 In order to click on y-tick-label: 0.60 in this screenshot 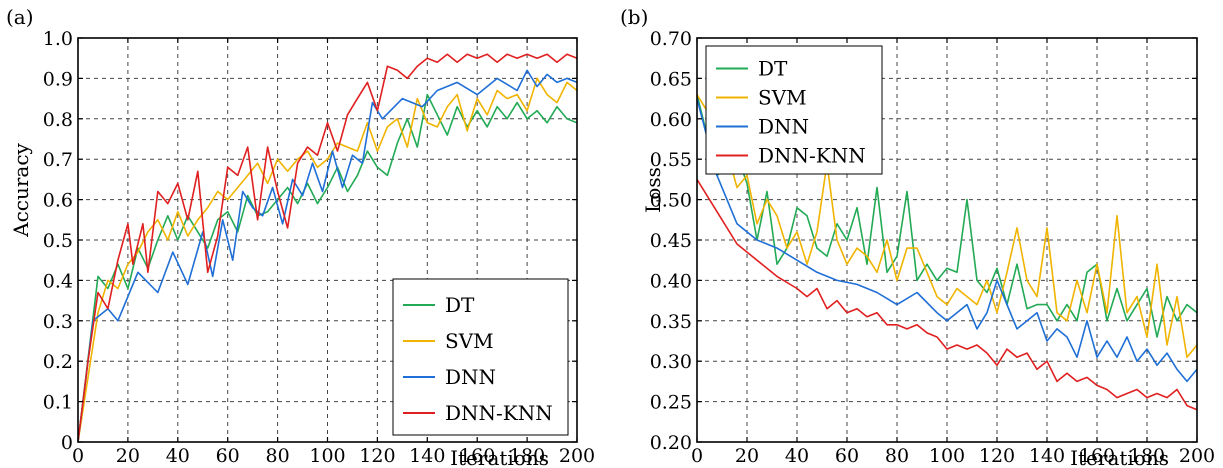, I will do `click(671, 120)`.